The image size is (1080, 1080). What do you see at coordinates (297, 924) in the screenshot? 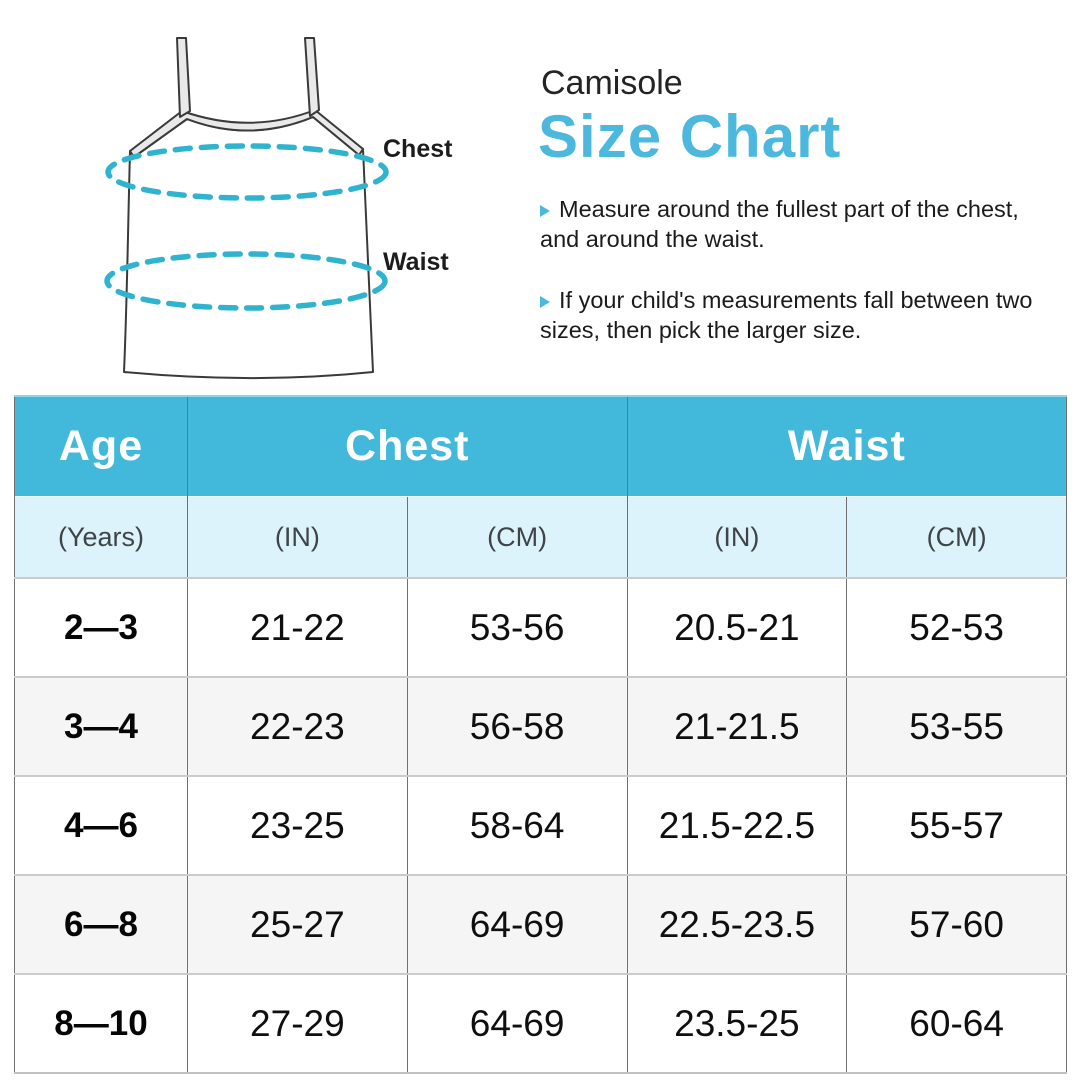
I see `chest-in-cell: 25-27` at bounding box center [297, 924].